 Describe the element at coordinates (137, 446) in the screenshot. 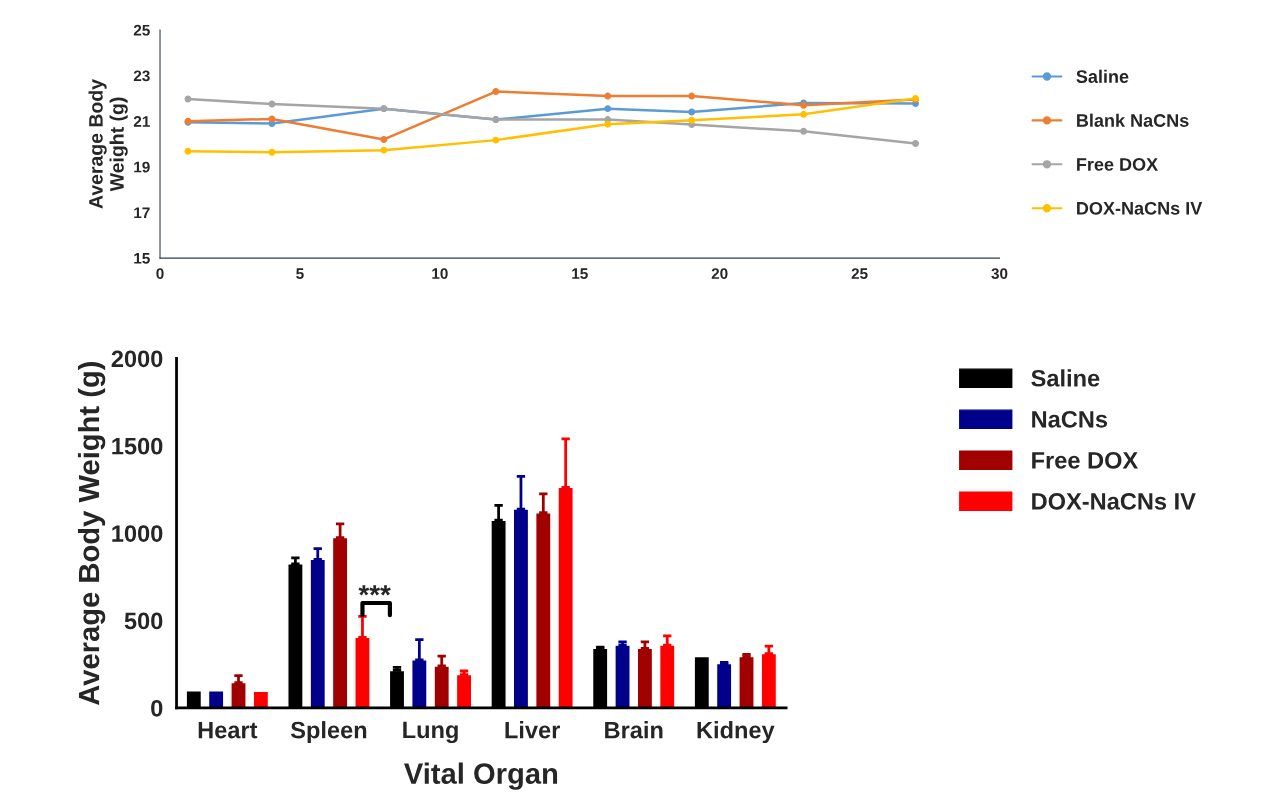

I see `y-tick-label: 1500` at that location.